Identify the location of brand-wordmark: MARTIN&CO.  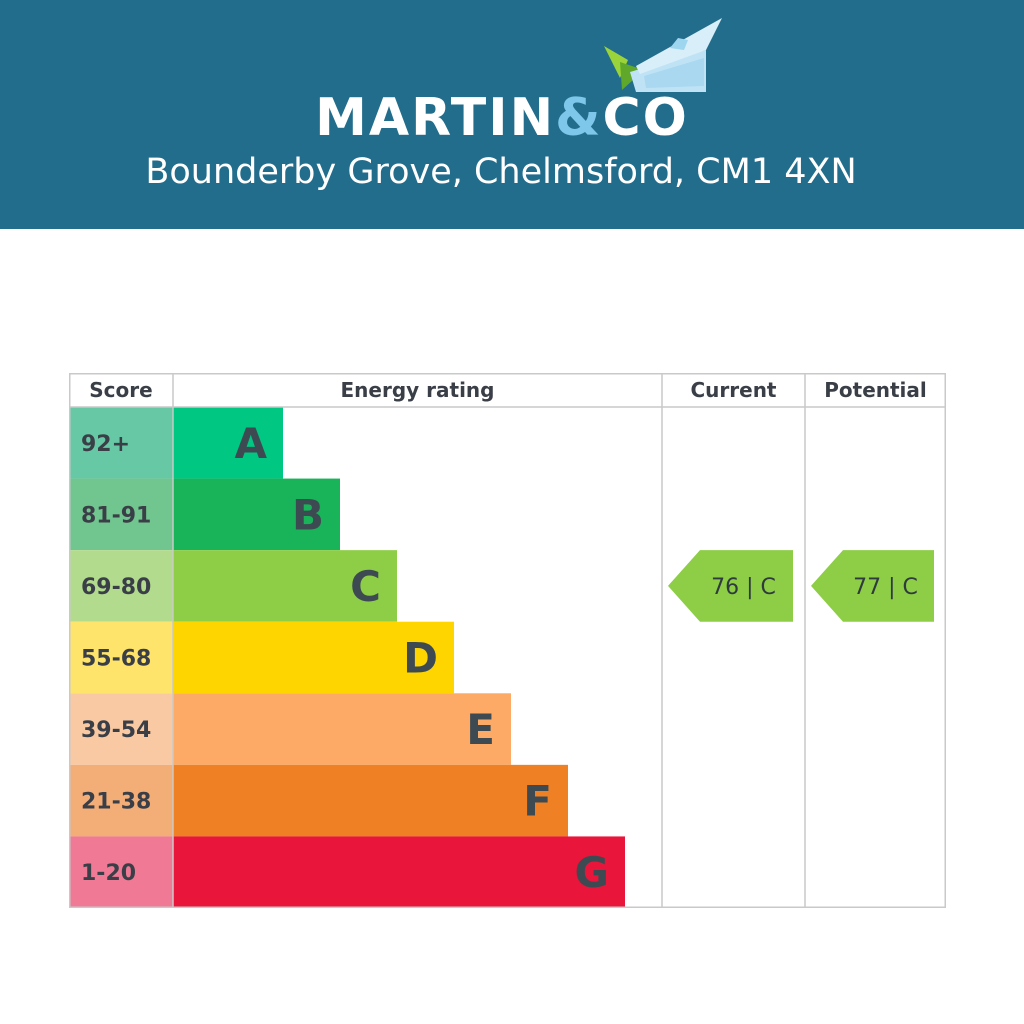
(502, 118).